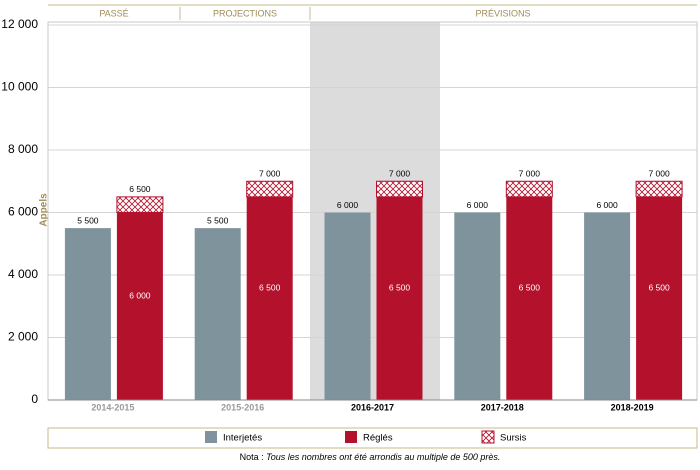  I want to click on legend-label: Réglés, so click(378, 438).